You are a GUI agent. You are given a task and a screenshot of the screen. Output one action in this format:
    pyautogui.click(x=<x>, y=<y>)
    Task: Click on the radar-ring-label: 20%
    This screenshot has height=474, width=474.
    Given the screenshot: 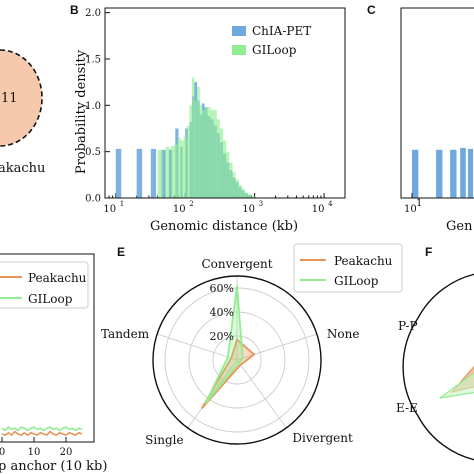 What is the action you would take?
    pyautogui.click(x=222, y=336)
    